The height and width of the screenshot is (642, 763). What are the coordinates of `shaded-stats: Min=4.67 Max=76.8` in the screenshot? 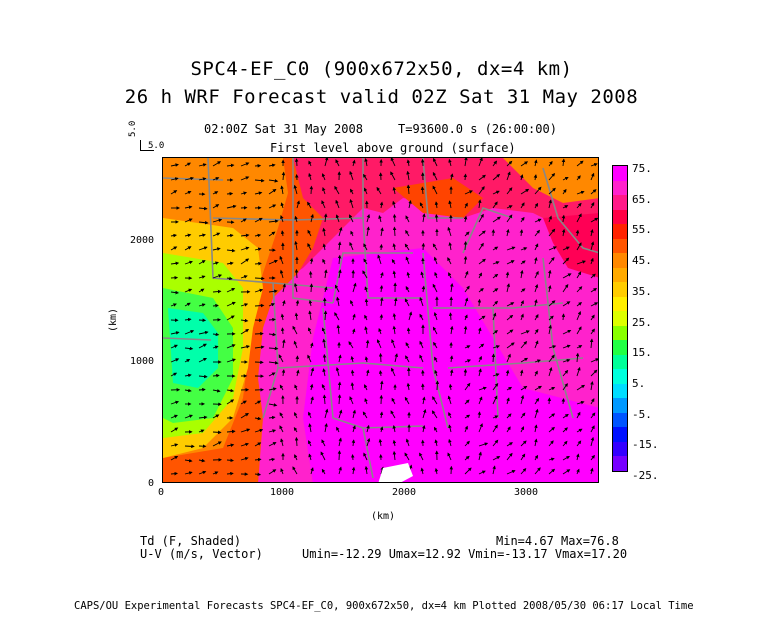 It's located at (557, 541).